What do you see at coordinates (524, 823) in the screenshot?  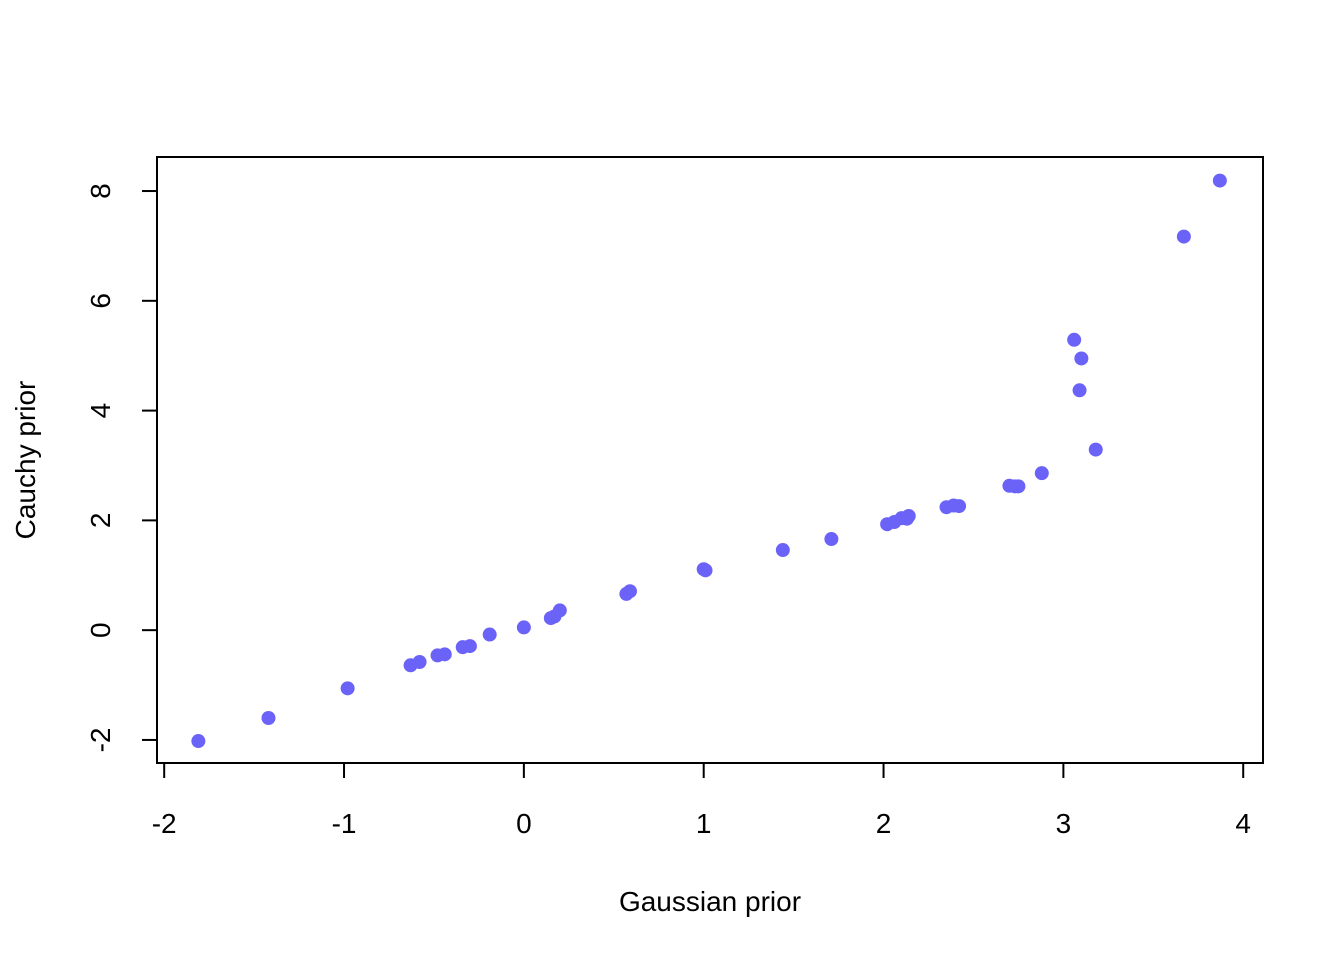 I see `x-tick-label: 0` at bounding box center [524, 823].